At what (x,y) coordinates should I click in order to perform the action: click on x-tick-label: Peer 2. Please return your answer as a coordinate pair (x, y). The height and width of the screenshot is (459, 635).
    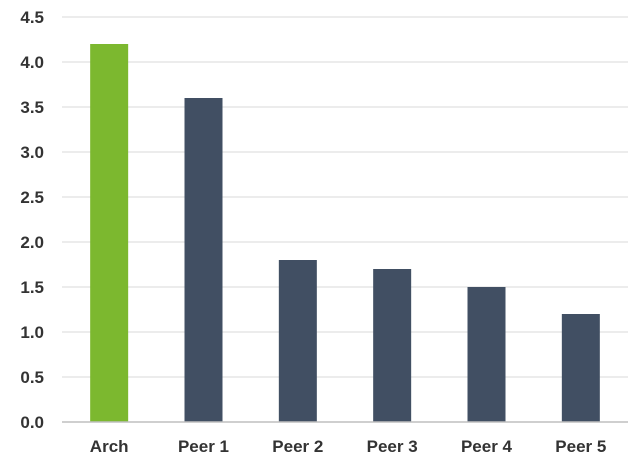
    Looking at the image, I should click on (297, 446).